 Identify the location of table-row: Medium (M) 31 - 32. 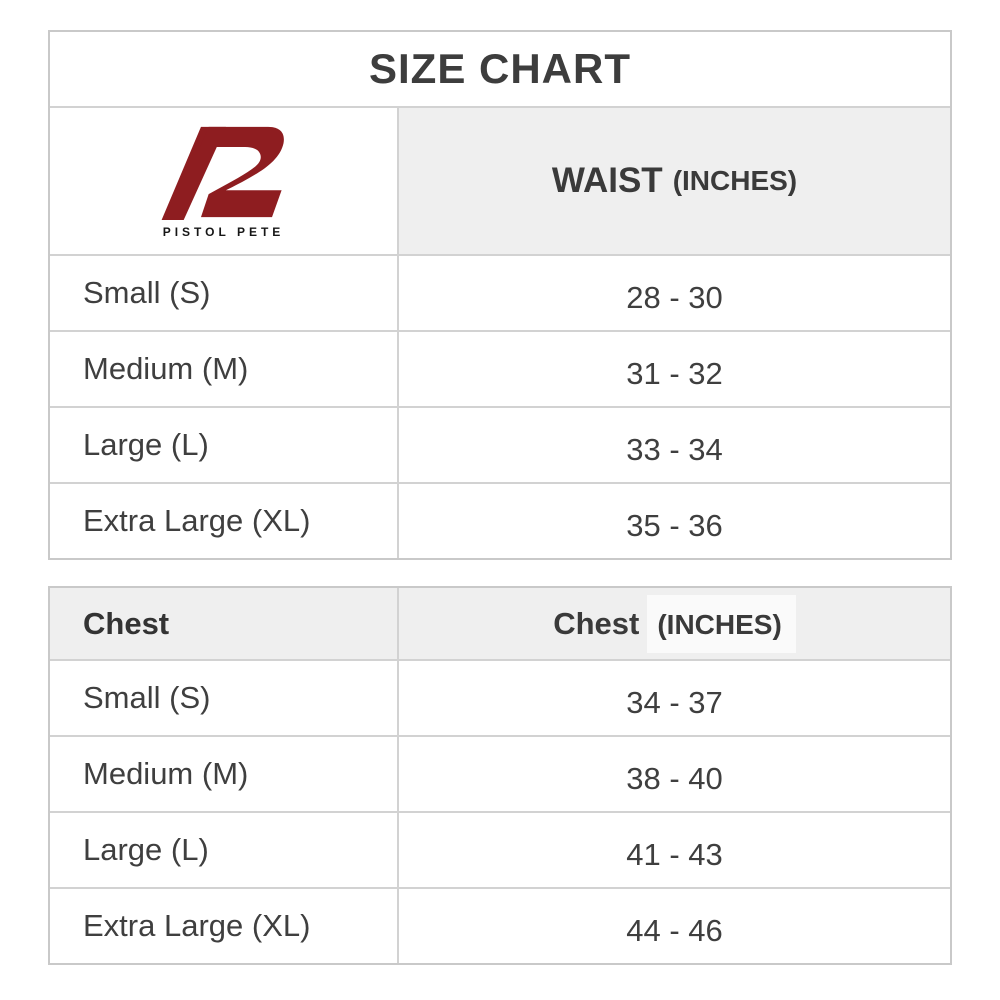
(500, 368).